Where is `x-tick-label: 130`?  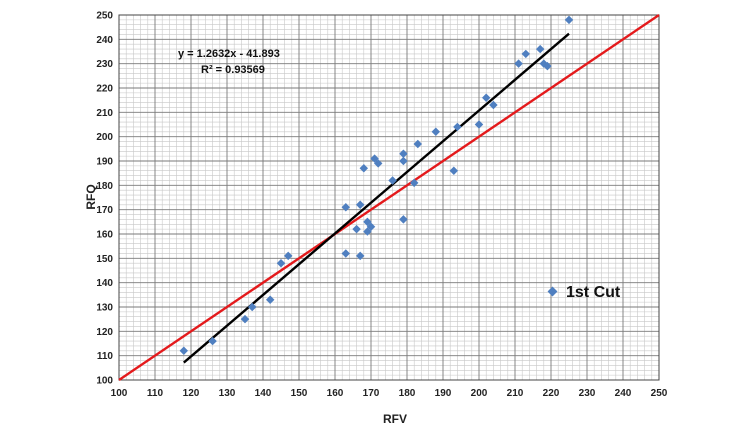
x-tick-label: 130 is located at coordinates (227, 393).